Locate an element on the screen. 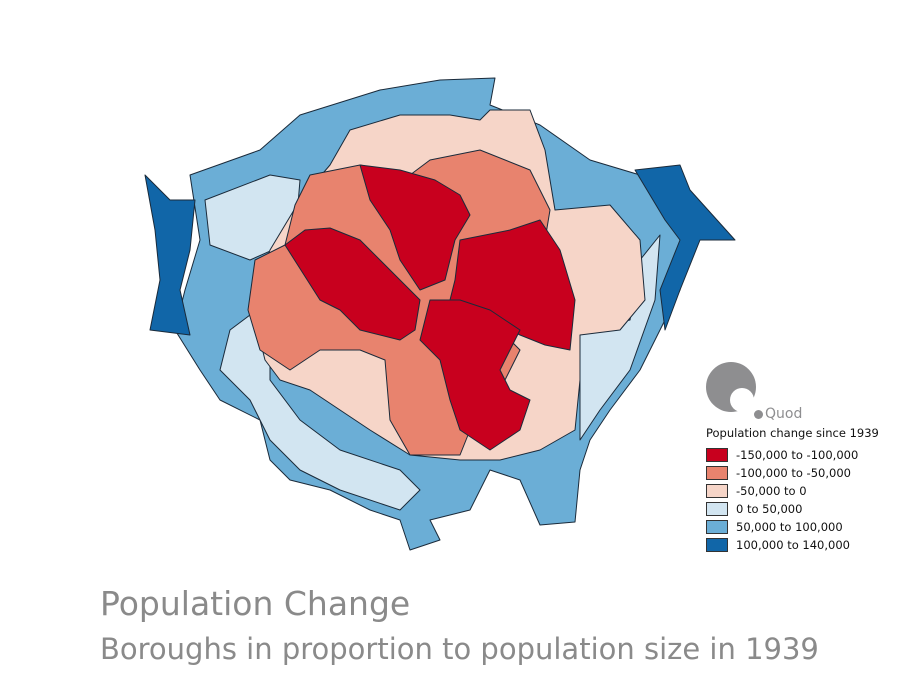  legend-item: 50,000 to 100,000 is located at coordinates (801, 527).